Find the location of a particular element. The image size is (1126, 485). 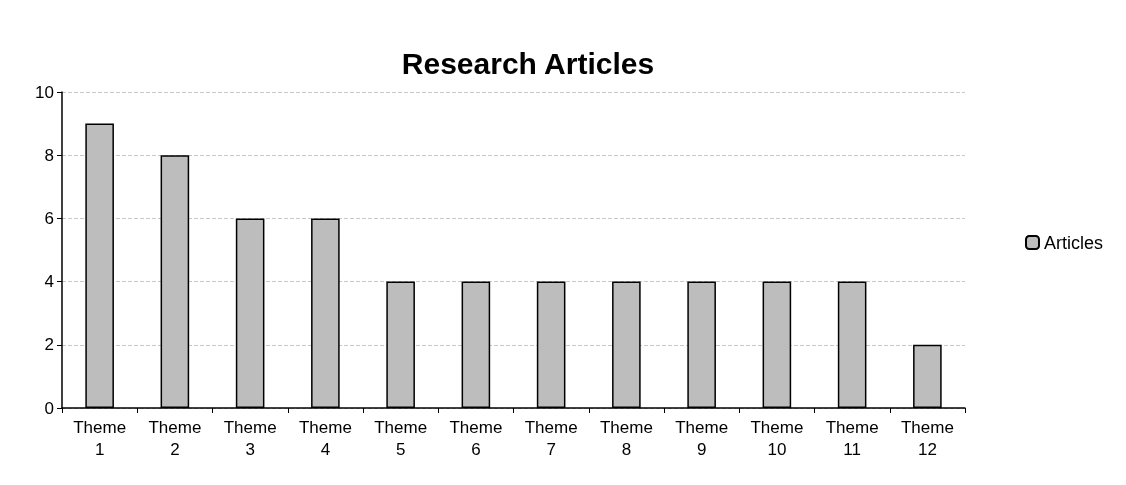

x-tick-label: Theme 4 is located at coordinates (325, 438).